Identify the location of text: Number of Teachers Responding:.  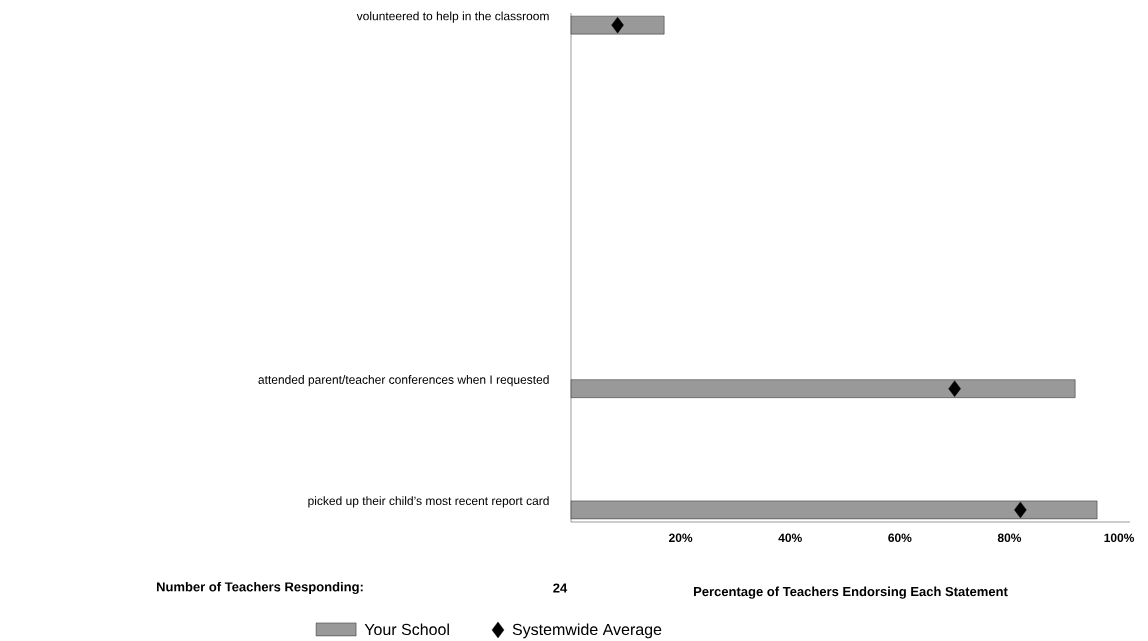
(259, 588).